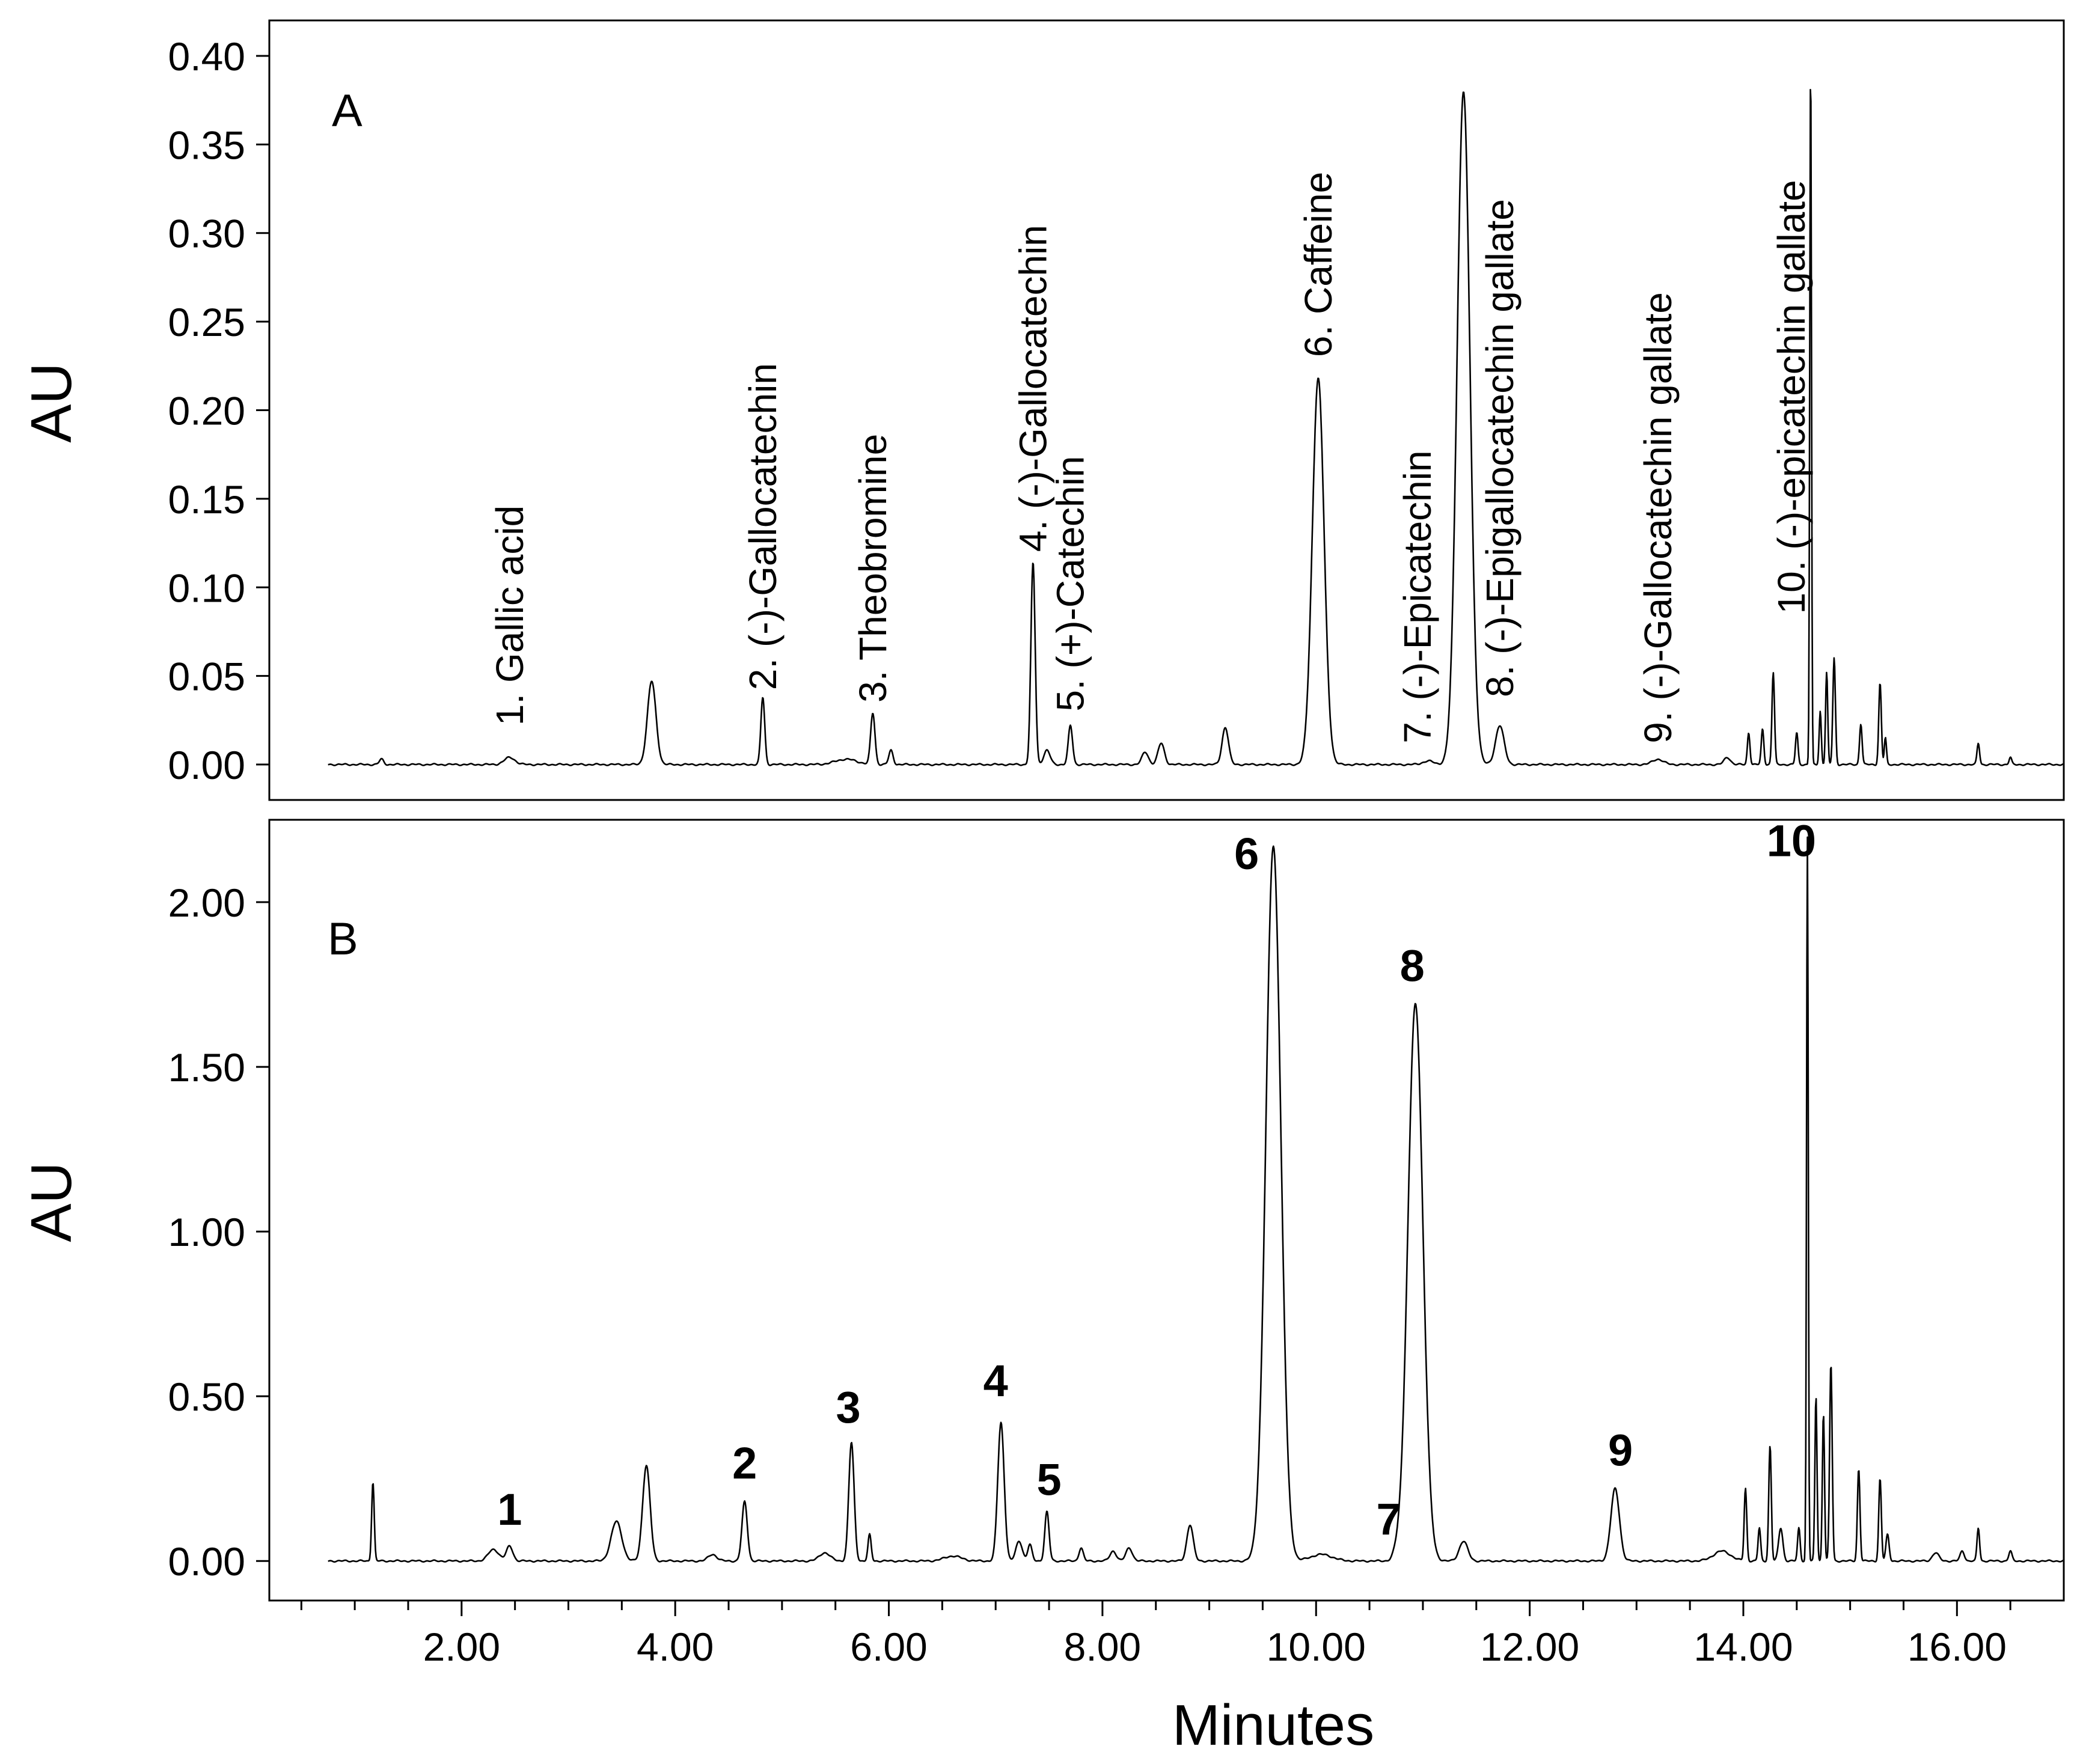  What do you see at coordinates (1317, 1647) in the screenshot?
I see `x-tick-label: 10.00` at bounding box center [1317, 1647].